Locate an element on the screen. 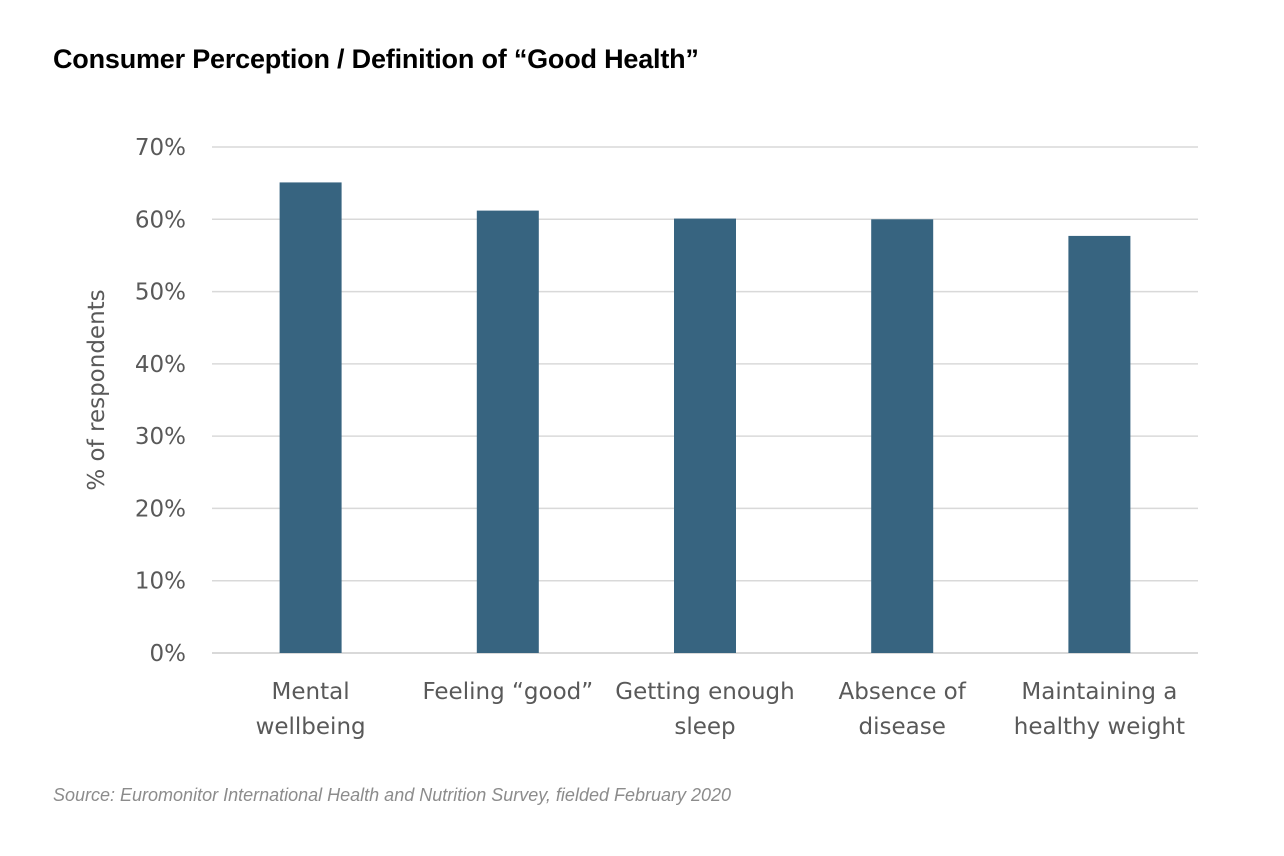  y-tick-label: 30% is located at coordinates (160, 437).